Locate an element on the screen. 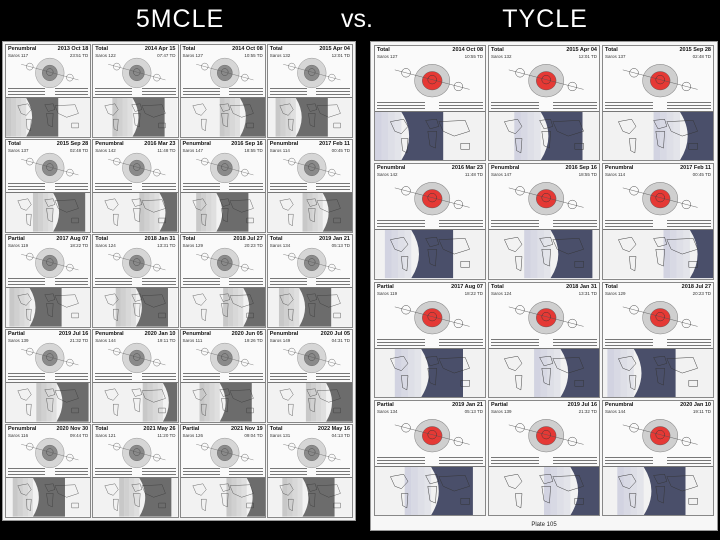 This screenshot has height=540, width=720. greatest-eclipse-time: 18:22 TD is located at coordinates (79, 245).